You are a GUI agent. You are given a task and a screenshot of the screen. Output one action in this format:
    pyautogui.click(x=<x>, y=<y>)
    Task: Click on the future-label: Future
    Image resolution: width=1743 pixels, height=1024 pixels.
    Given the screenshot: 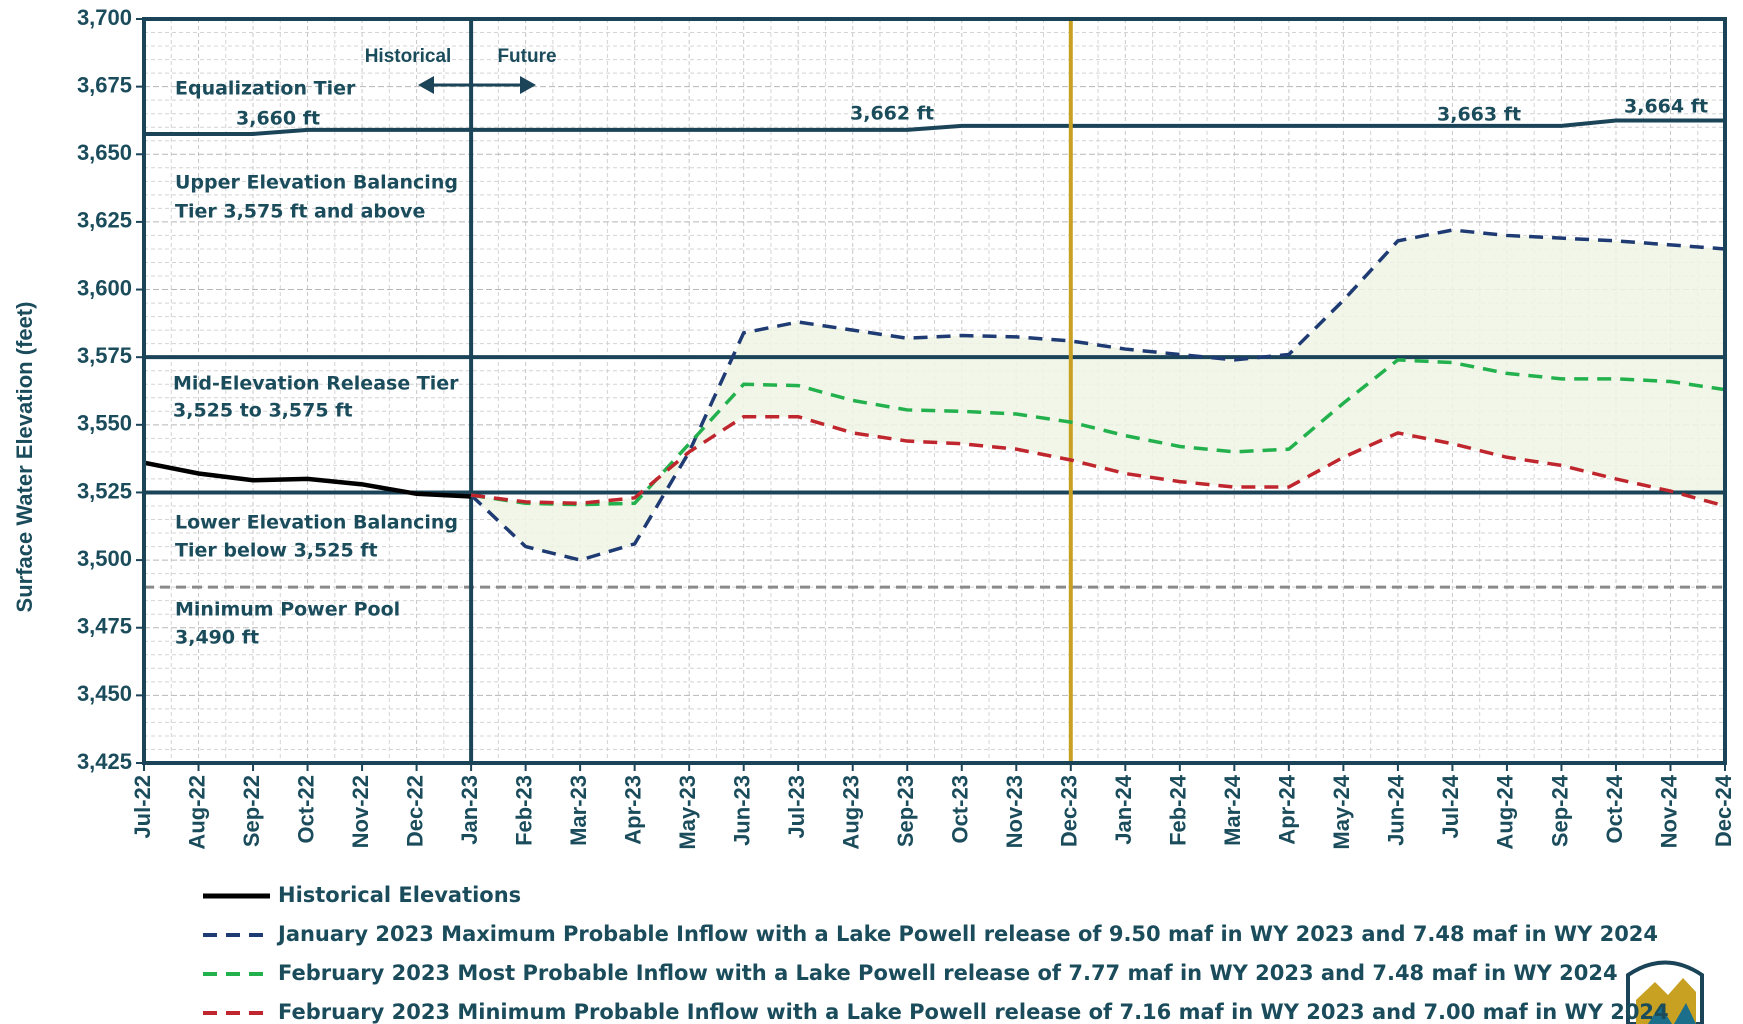 What is the action you would take?
    pyautogui.click(x=526, y=56)
    